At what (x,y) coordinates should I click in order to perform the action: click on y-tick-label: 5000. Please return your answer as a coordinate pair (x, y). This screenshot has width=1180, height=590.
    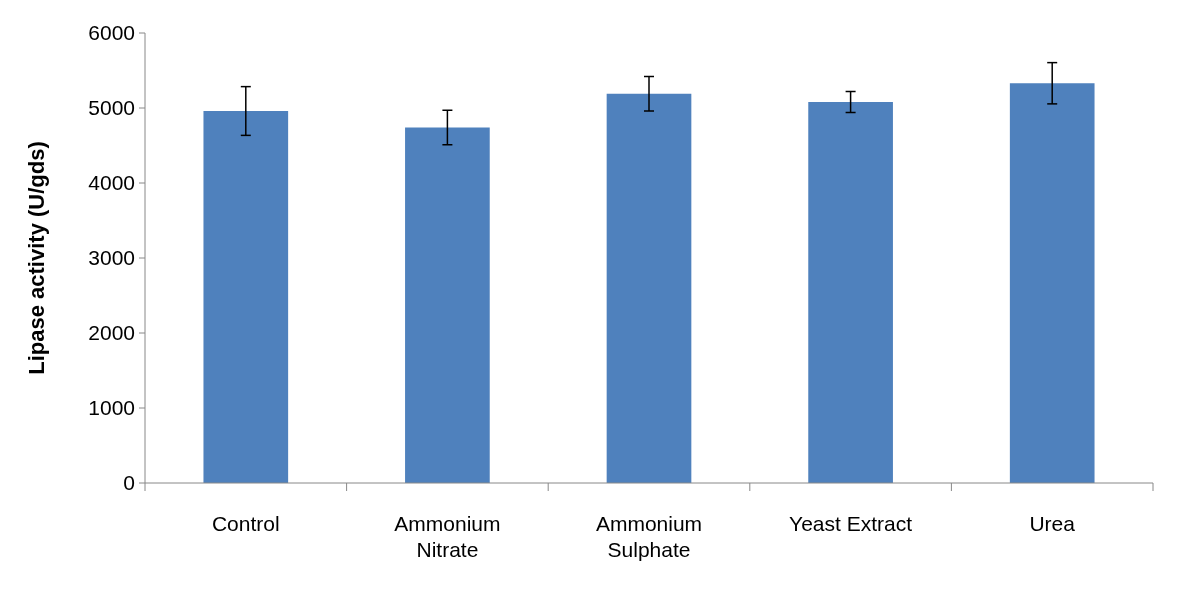
    Looking at the image, I should click on (111, 108).